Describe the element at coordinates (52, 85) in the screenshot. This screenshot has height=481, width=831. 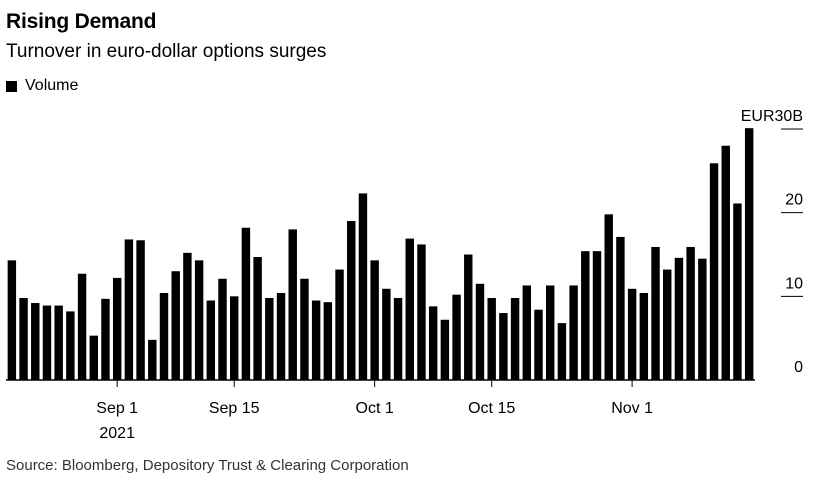
I see `legend-label-volume: Volume` at that location.